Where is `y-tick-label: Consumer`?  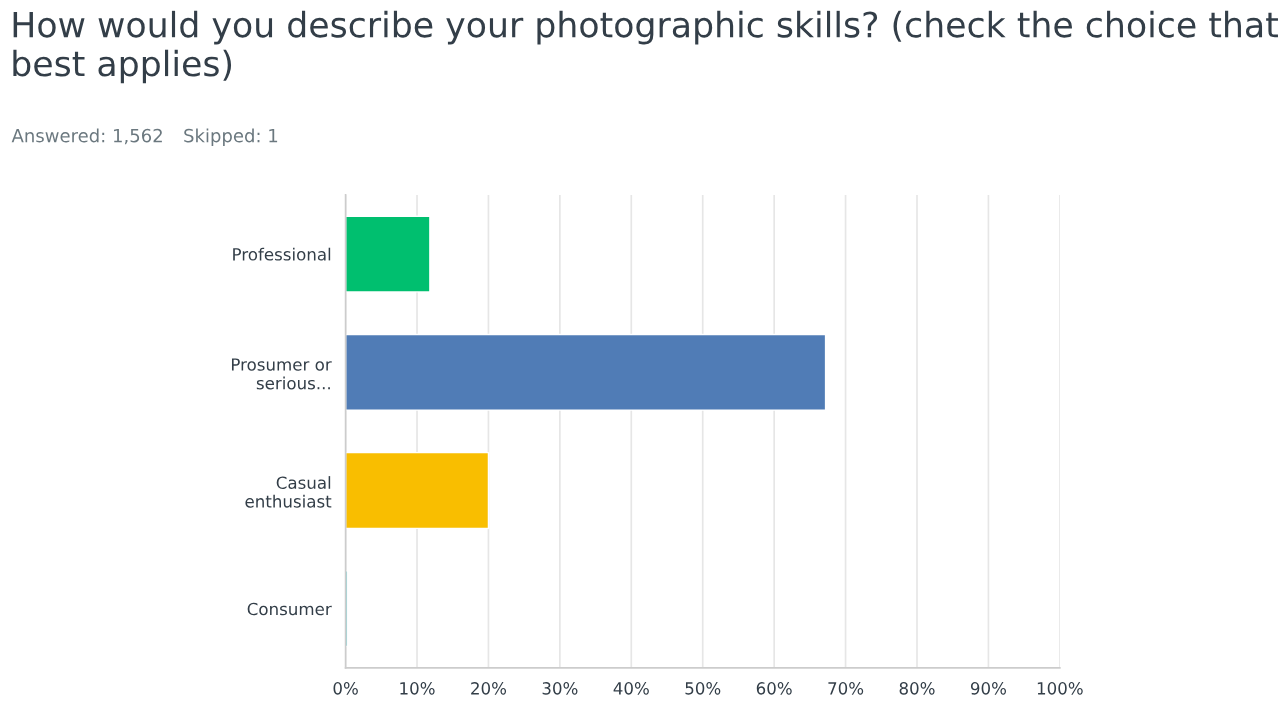
y-tick-label: Consumer is located at coordinates (289, 609).